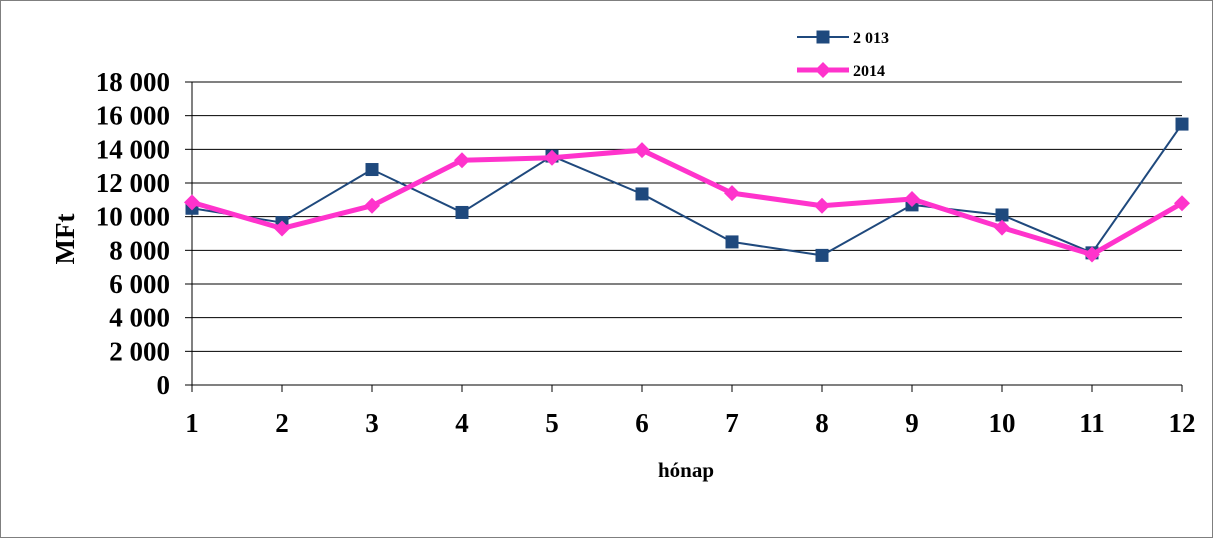 This screenshot has height=539, width=1213. Describe the element at coordinates (282, 423) in the screenshot. I see `x-tick-label: 2` at that location.